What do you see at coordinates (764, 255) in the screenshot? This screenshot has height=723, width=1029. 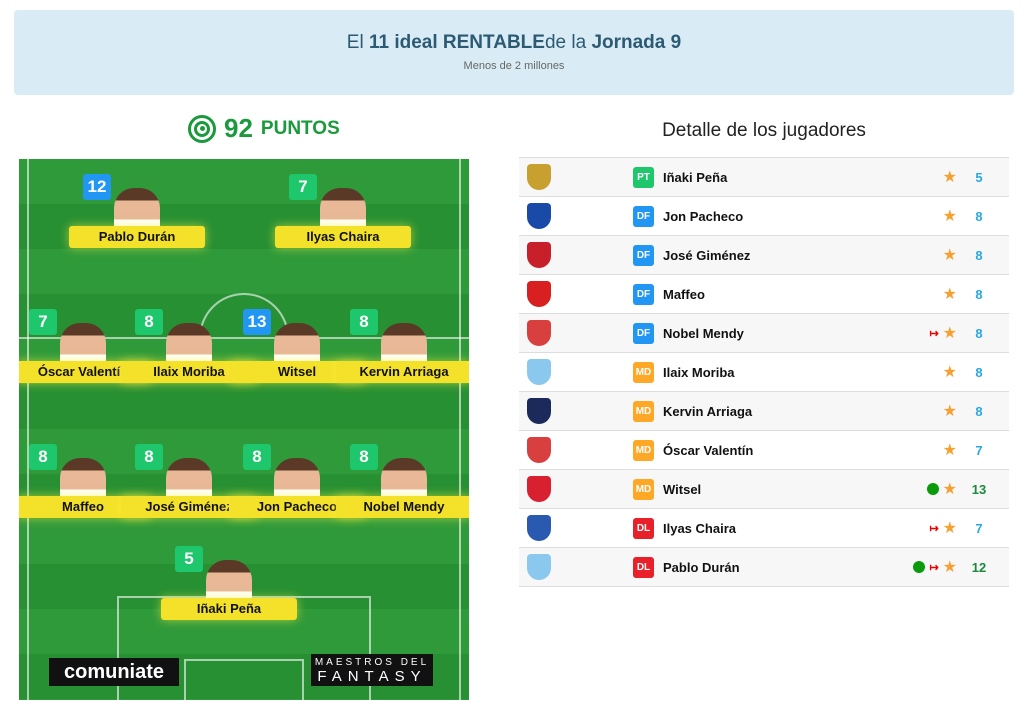 I see `player-row: DF José Giménez ★ 8` at bounding box center [764, 255].